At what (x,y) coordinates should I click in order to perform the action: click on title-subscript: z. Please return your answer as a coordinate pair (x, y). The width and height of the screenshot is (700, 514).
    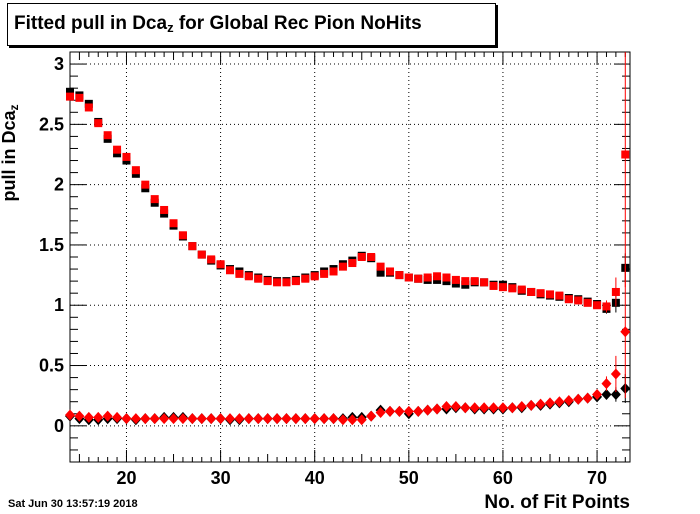
    Looking at the image, I should click on (170, 27).